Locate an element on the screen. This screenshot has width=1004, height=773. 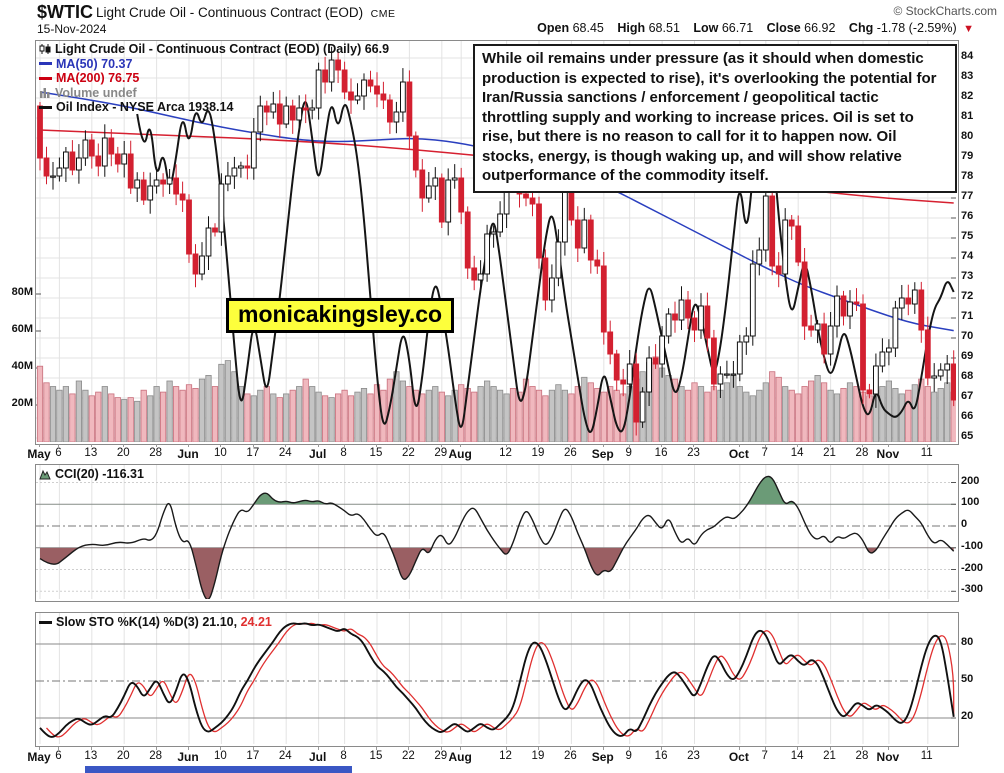
price-axis-label: 72 is located at coordinates (967, 296).